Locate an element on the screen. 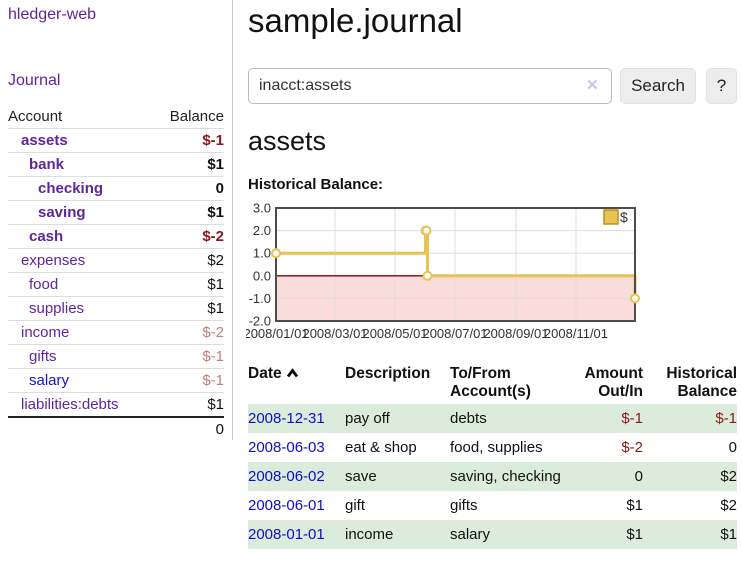  column-header-balance: Historical Balance is located at coordinates (701, 382).